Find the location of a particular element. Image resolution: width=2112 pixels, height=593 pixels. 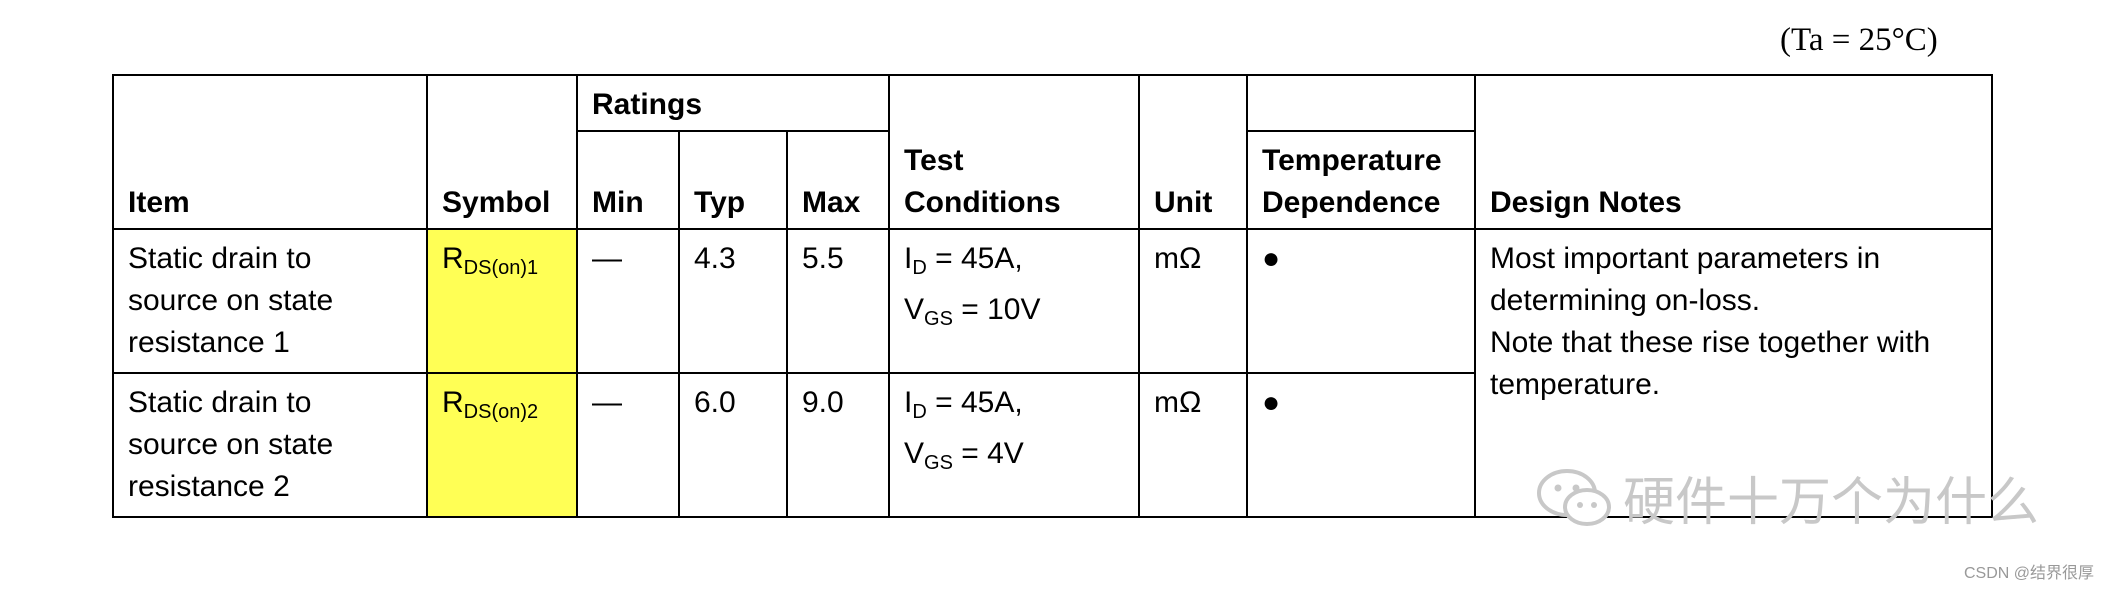

header-typ: Typ is located at coordinates (733, 180).